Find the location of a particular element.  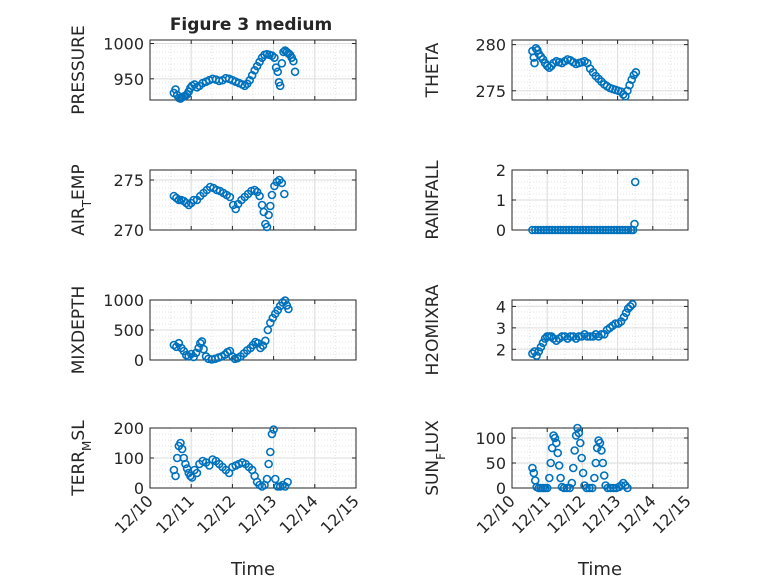

figure-title: Figure 3 medium is located at coordinates (251, 25).